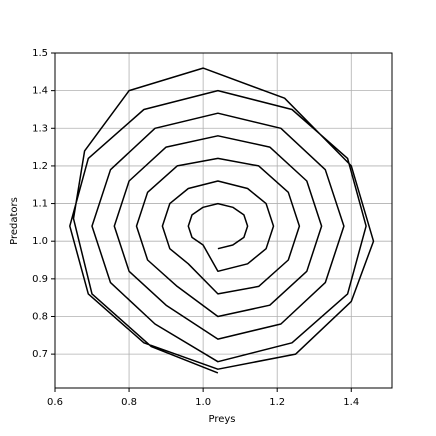  What do you see at coordinates (40, 204) in the screenshot?
I see `y-tick-label: 1.1` at bounding box center [40, 204].